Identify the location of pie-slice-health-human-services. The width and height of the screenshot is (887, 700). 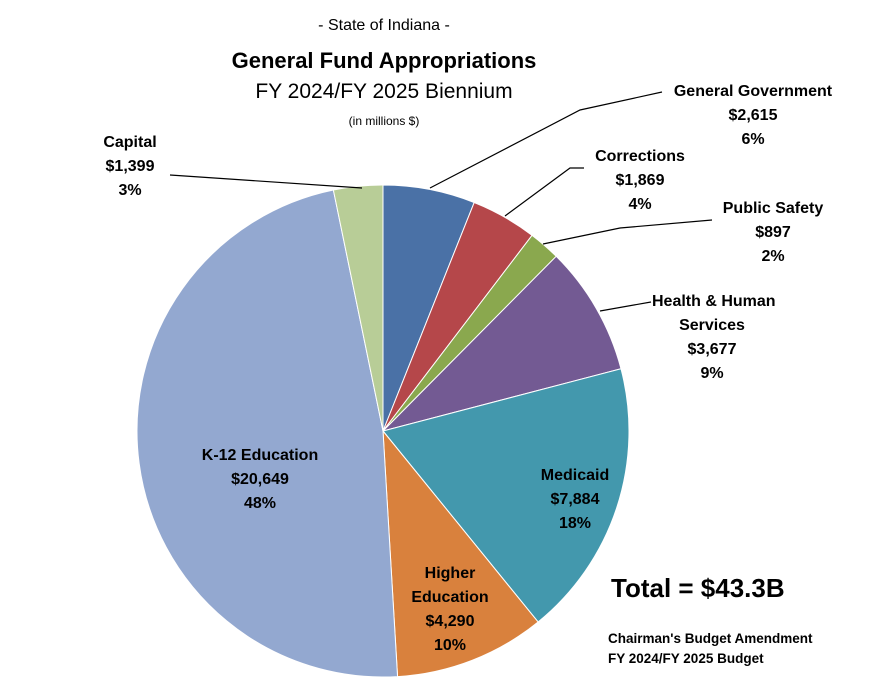
(501, 343).